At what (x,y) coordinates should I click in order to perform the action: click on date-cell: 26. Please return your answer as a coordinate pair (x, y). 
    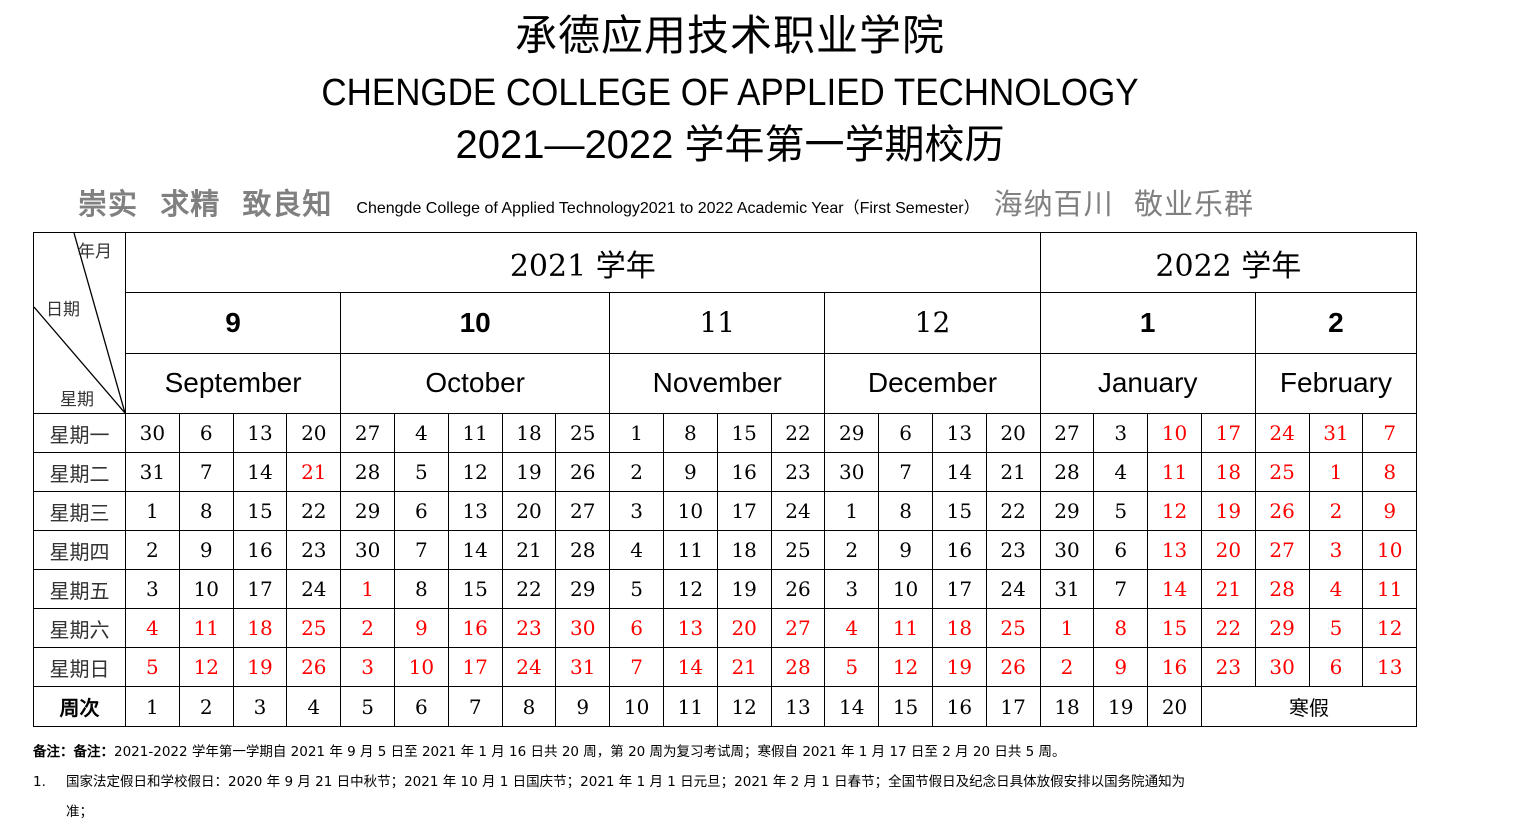
    Looking at the image, I should click on (583, 472).